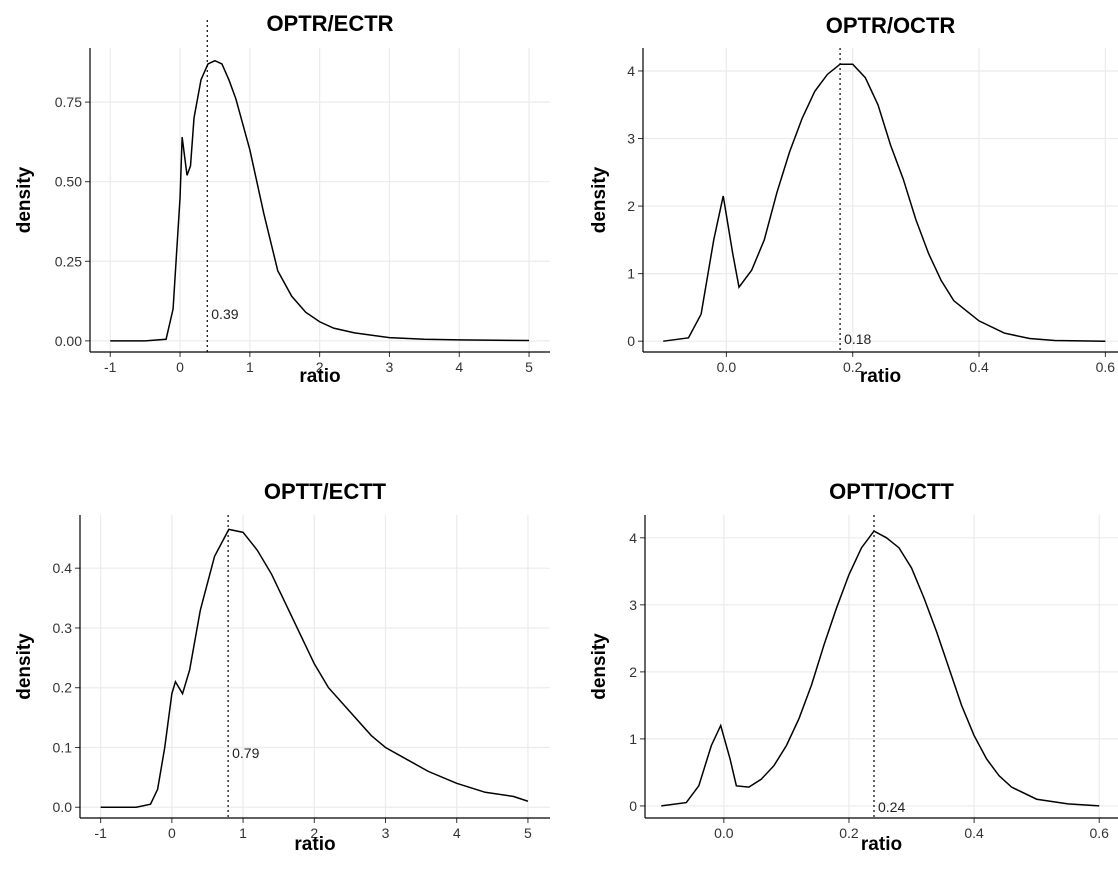 Image resolution: width=1118 pixels, height=878 pixels. I want to click on y-tick-label: 0.4, so click(63, 568).